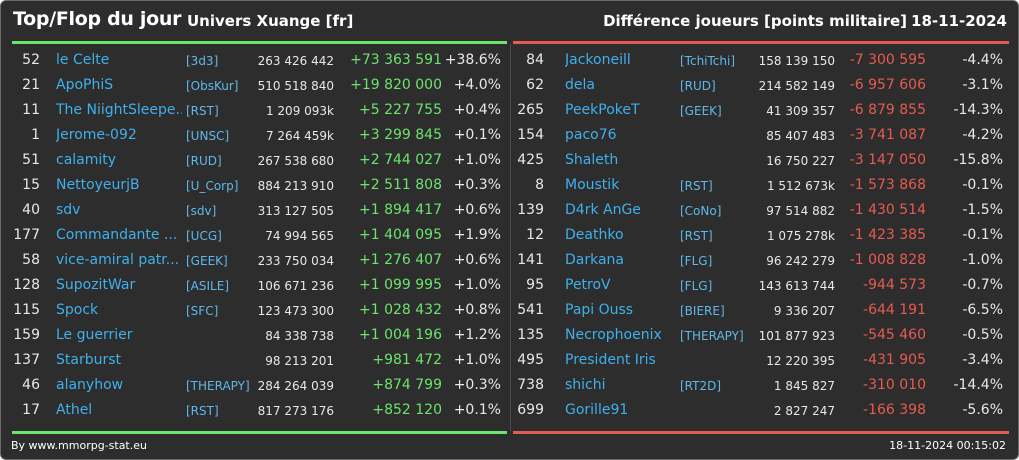 The image size is (1019, 460). What do you see at coordinates (74, 410) in the screenshot?
I see `player-name-link: Athel` at bounding box center [74, 410].